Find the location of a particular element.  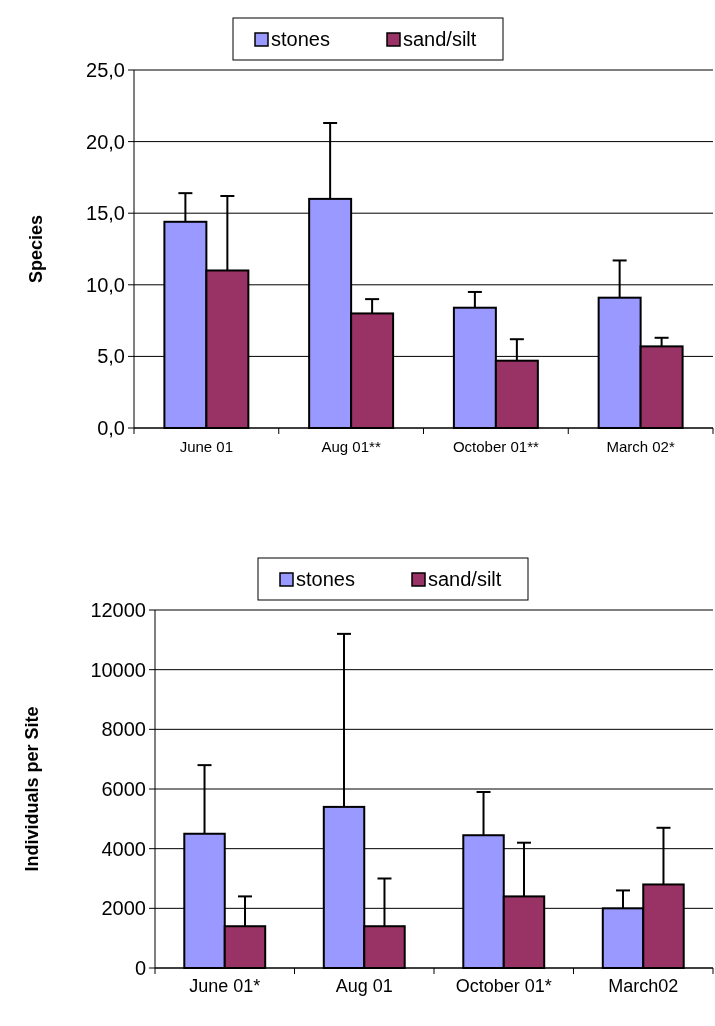

y-tick-label: 4000 is located at coordinates (123, 848).